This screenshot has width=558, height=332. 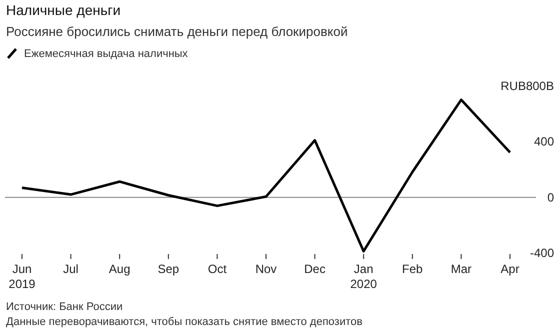 What do you see at coordinates (510, 269) in the screenshot?
I see `x-tick-label: Apr` at bounding box center [510, 269].